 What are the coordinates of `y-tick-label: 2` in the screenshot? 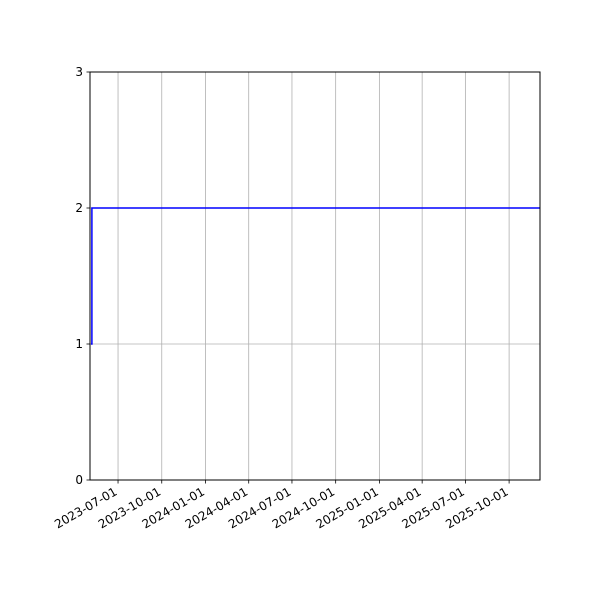 It's located at (79, 208).